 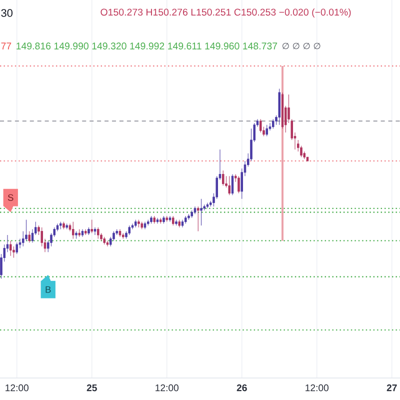 What do you see at coordinates (241, 388) in the screenshot?
I see `x-tick-label: 26` at bounding box center [241, 388].